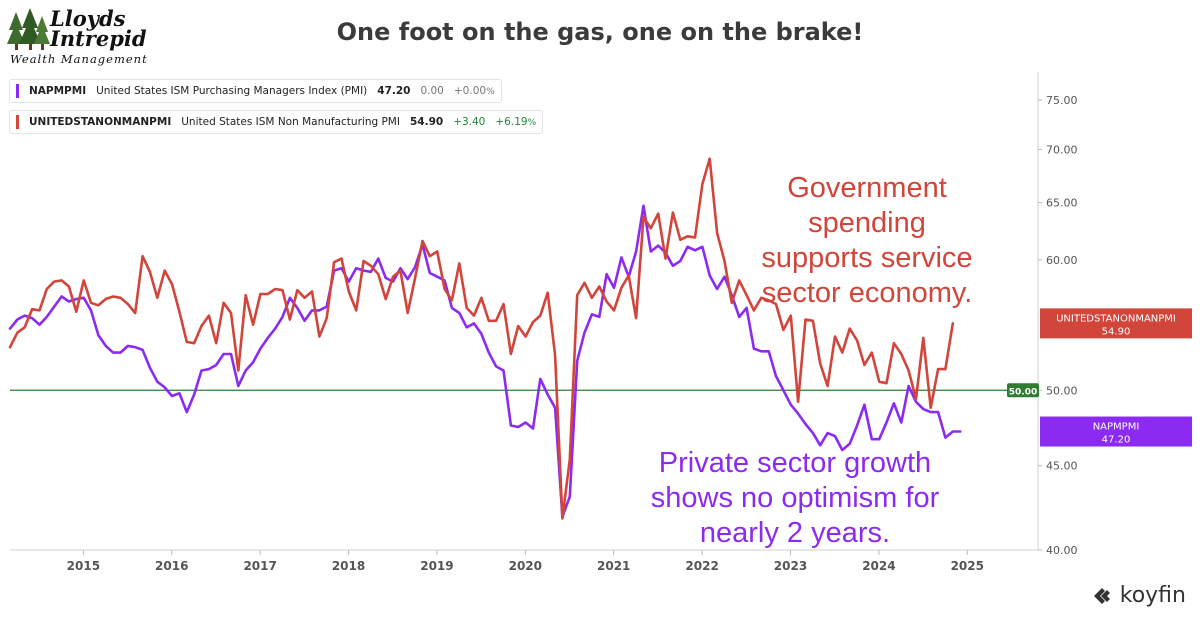  What do you see at coordinates (470, 91) in the screenshot?
I see `legend-pct-value: +0.00` at bounding box center [470, 91].